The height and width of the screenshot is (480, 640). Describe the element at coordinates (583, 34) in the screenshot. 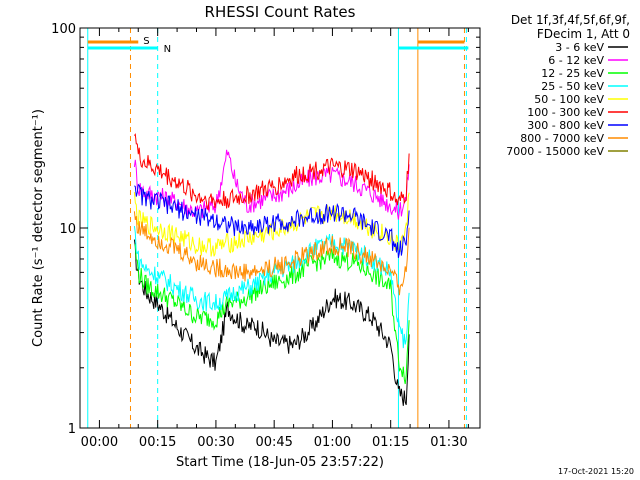

I see `legend-title-line-2: FDecim 1, Att 0` at that location.